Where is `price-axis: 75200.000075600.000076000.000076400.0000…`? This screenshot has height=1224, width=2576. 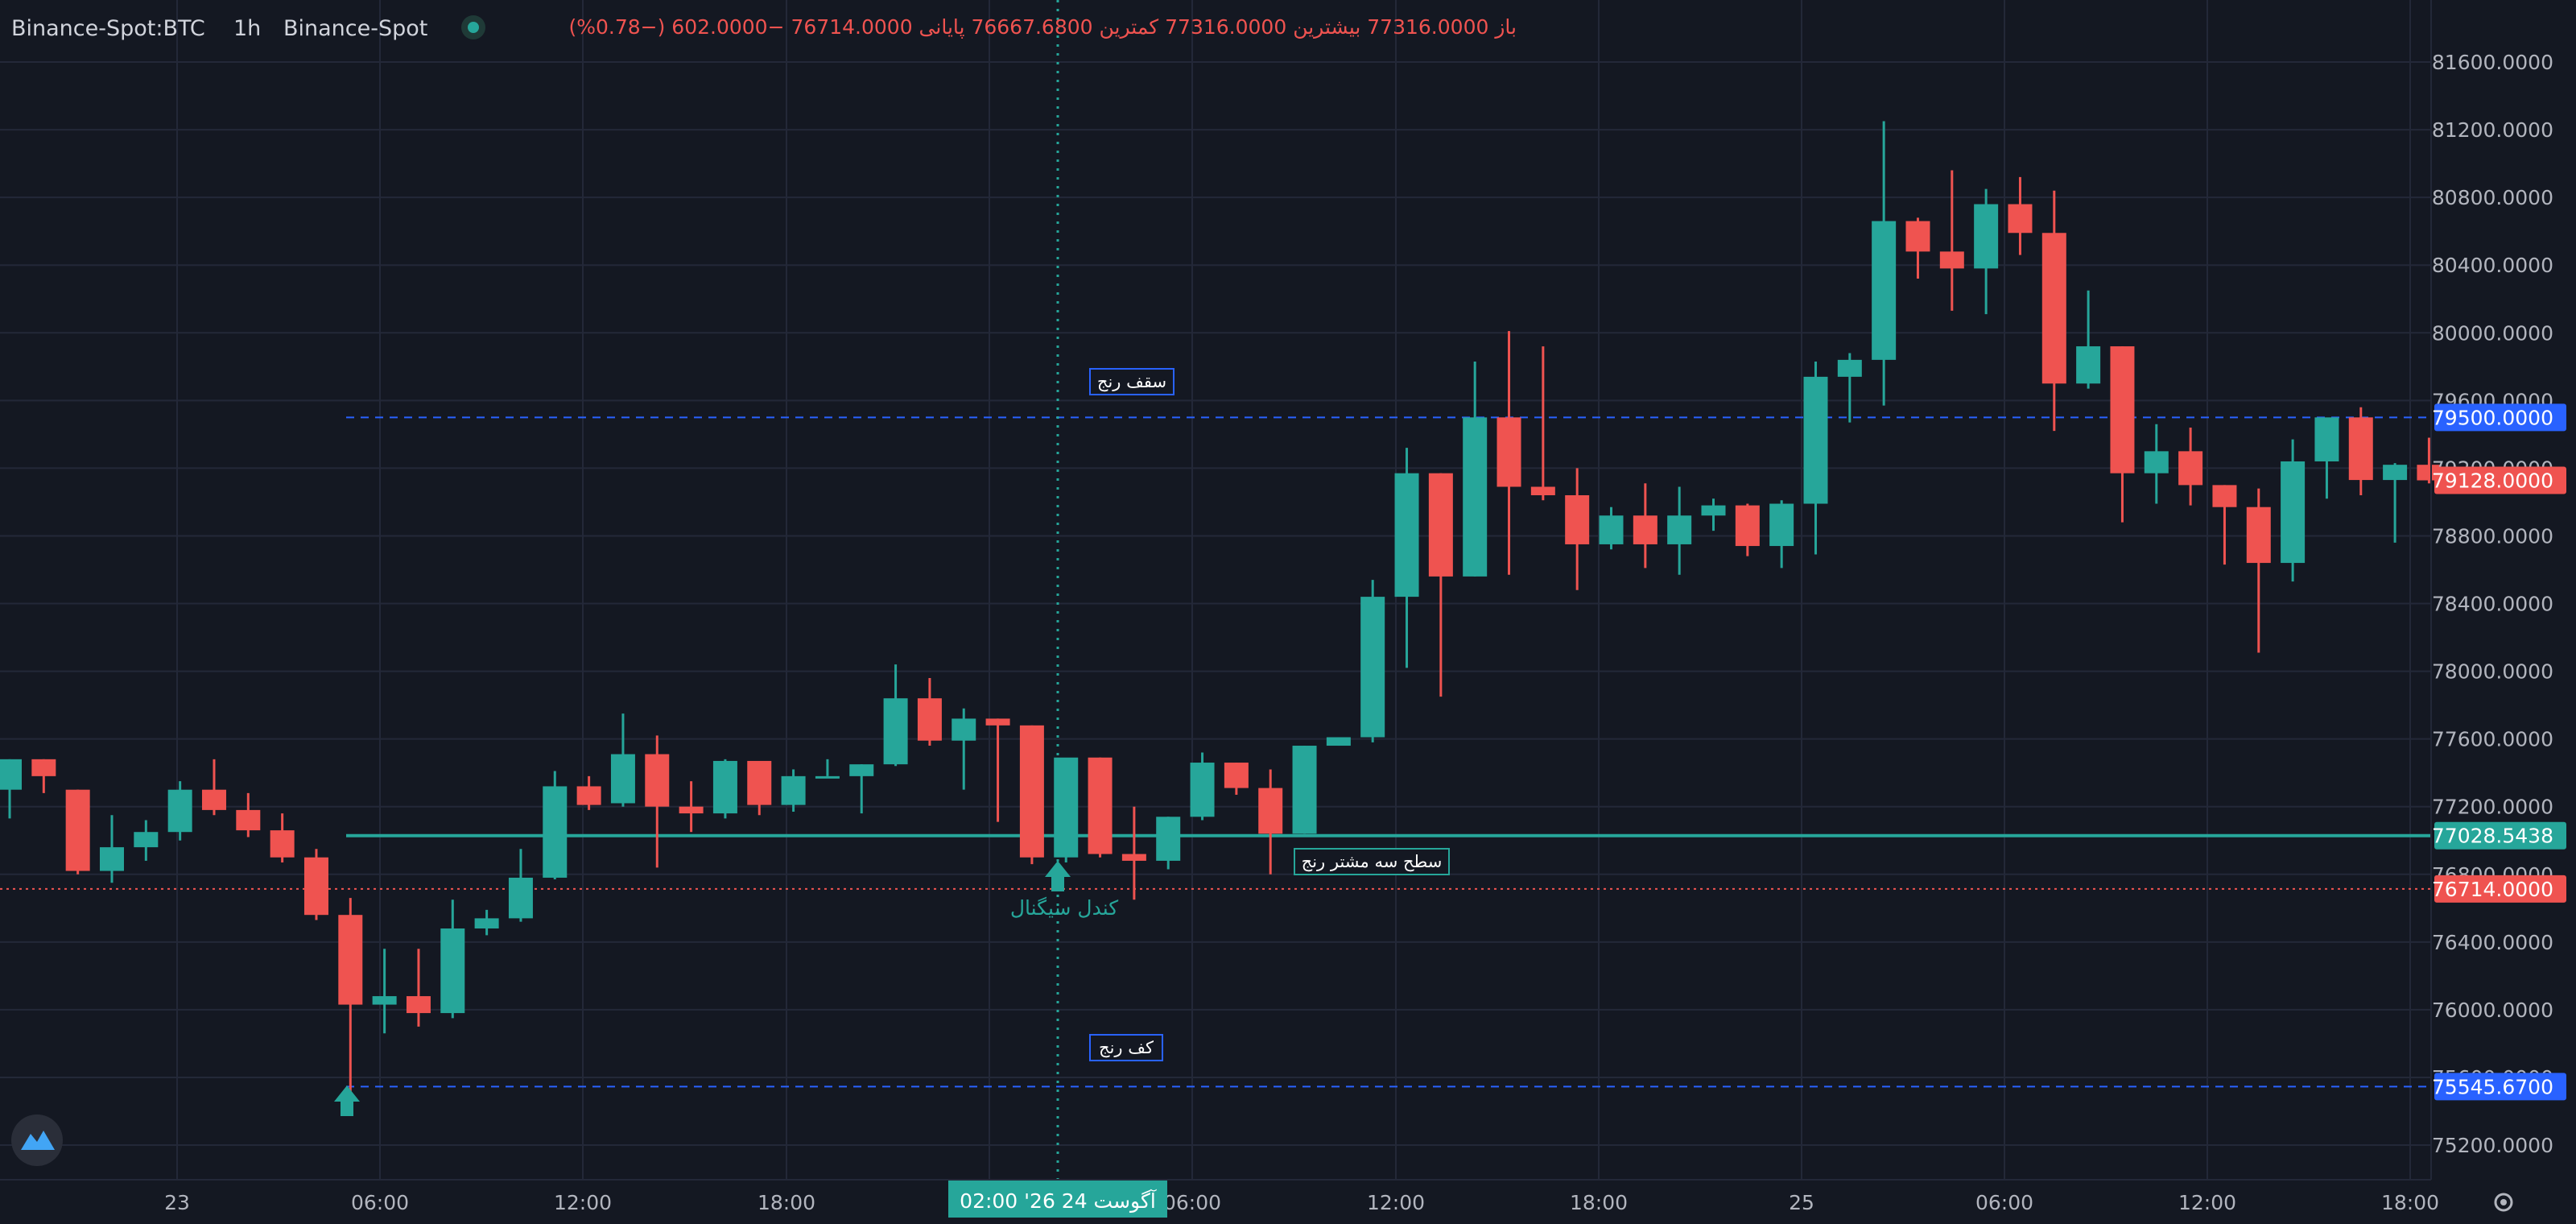 price-axis: 75200.000075600.000076000.000076400.0000… is located at coordinates (2498, 590).